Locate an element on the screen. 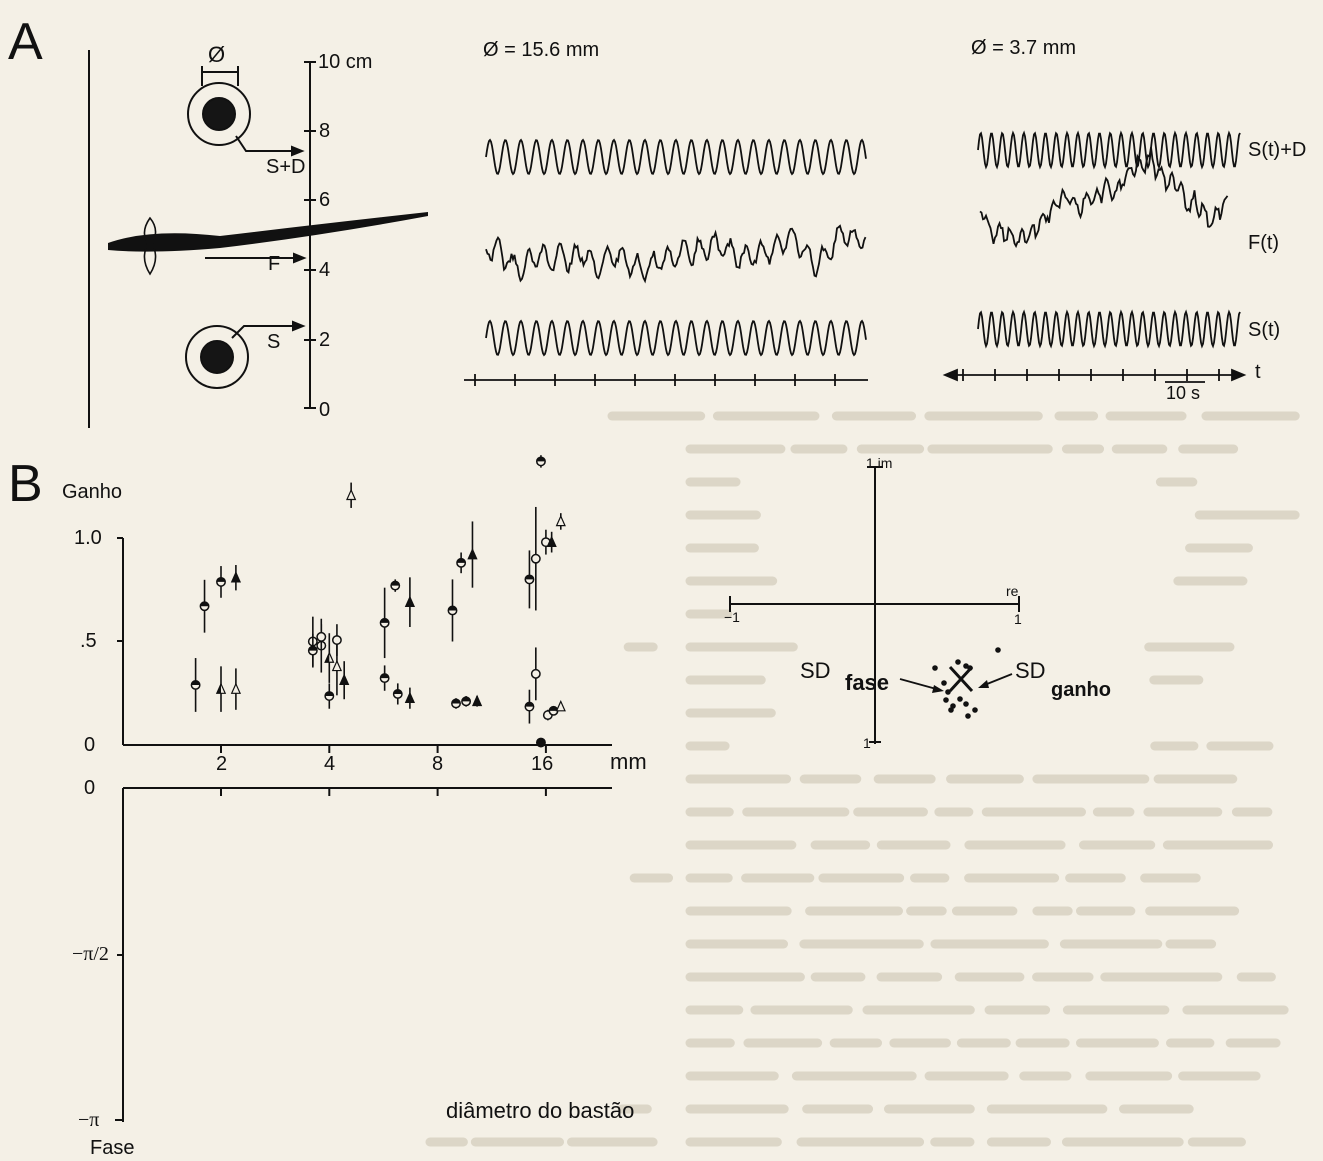 Image resolution: width=1323 pixels, height=1161 pixels. traces-large-rod is located at coordinates (666, 262).